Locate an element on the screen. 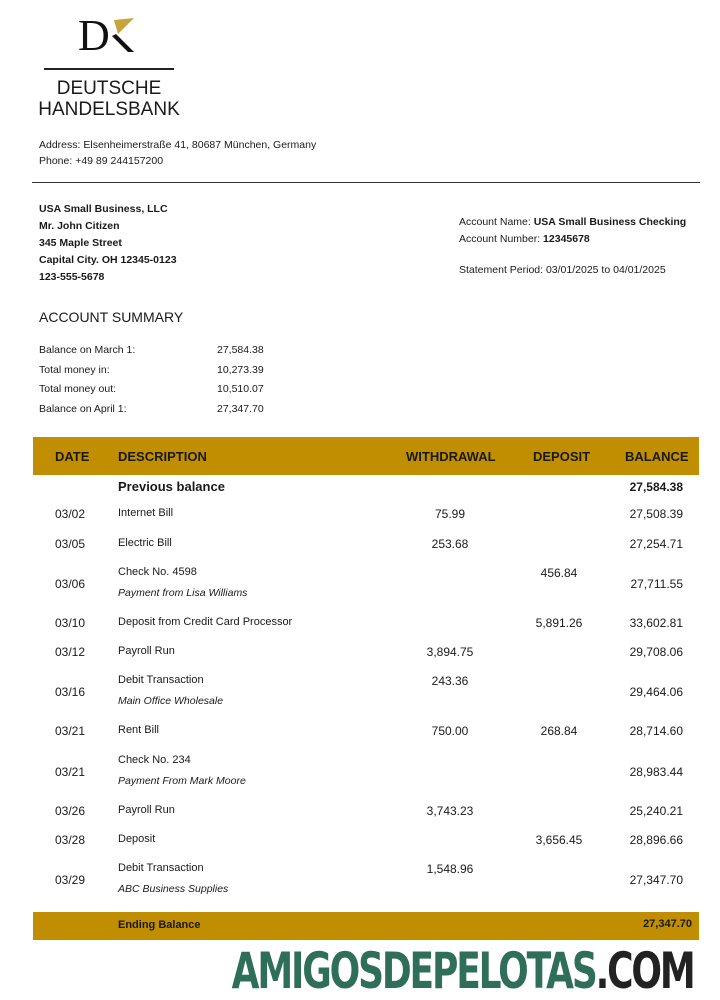  summary-row: Balance on March 1: 27,584.38 is located at coordinates (151, 351).